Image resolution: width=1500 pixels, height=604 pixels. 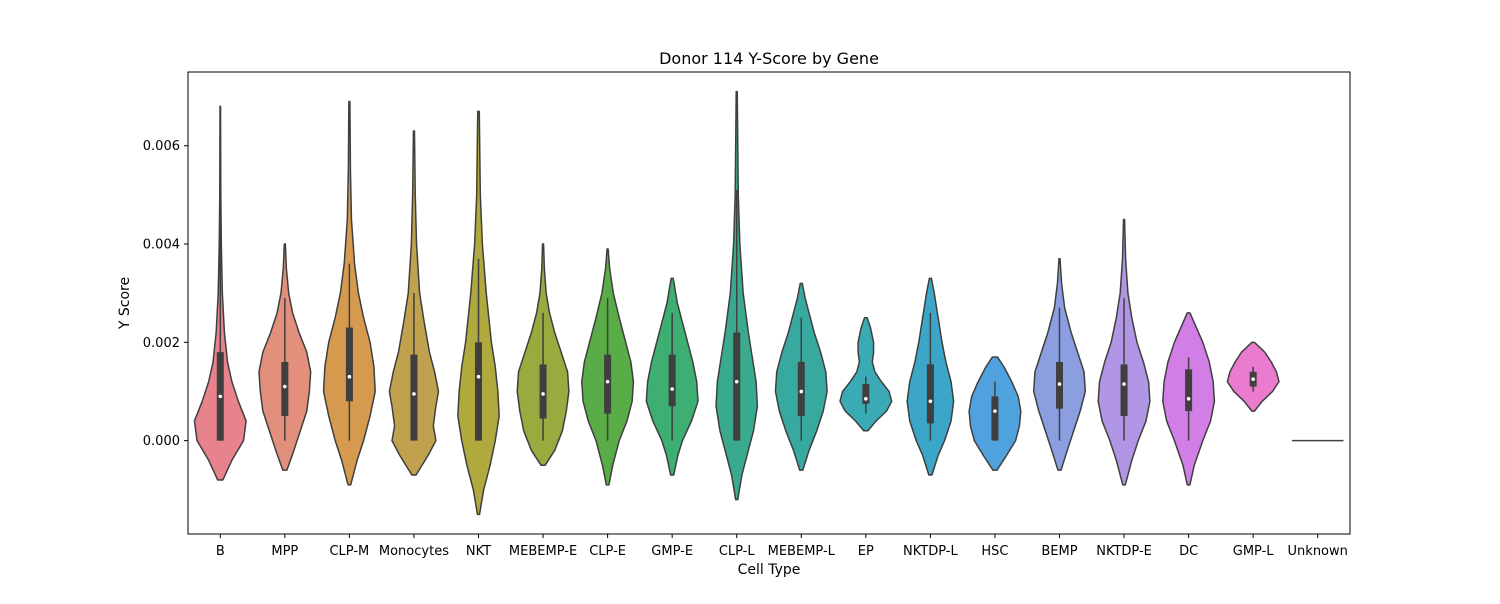 I want to click on x-tick-label: CLP-E, so click(x=607, y=551).